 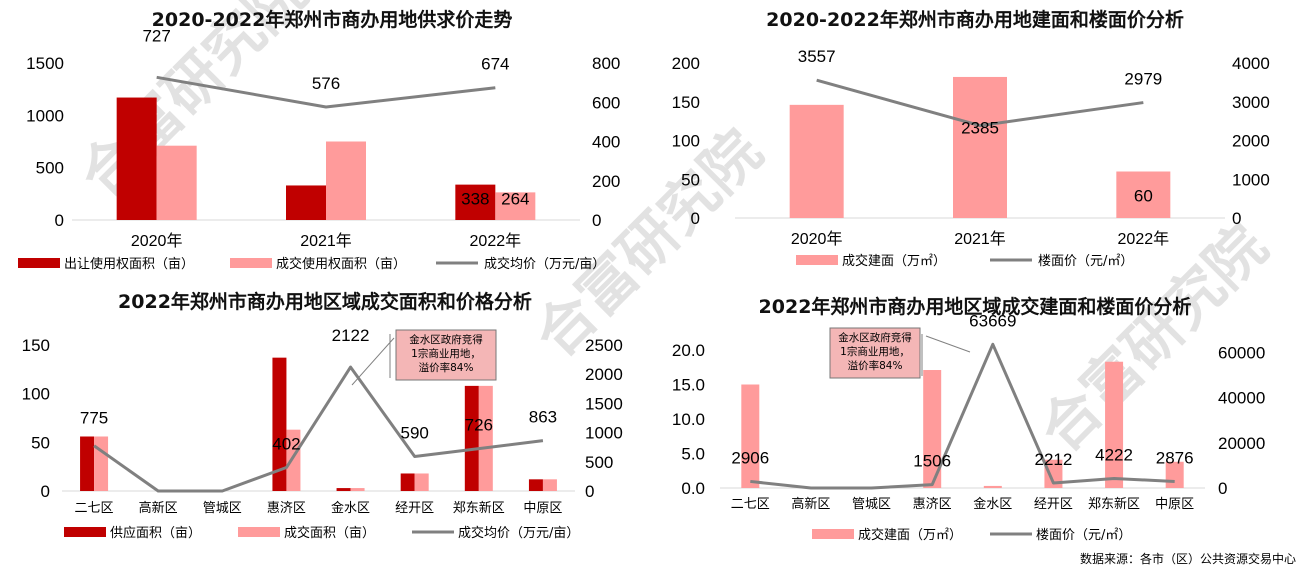 I want to click on annotation-callout: 金水区政府竞得 1宗商业用地， 溢价率84%, so click(x=900, y=353).